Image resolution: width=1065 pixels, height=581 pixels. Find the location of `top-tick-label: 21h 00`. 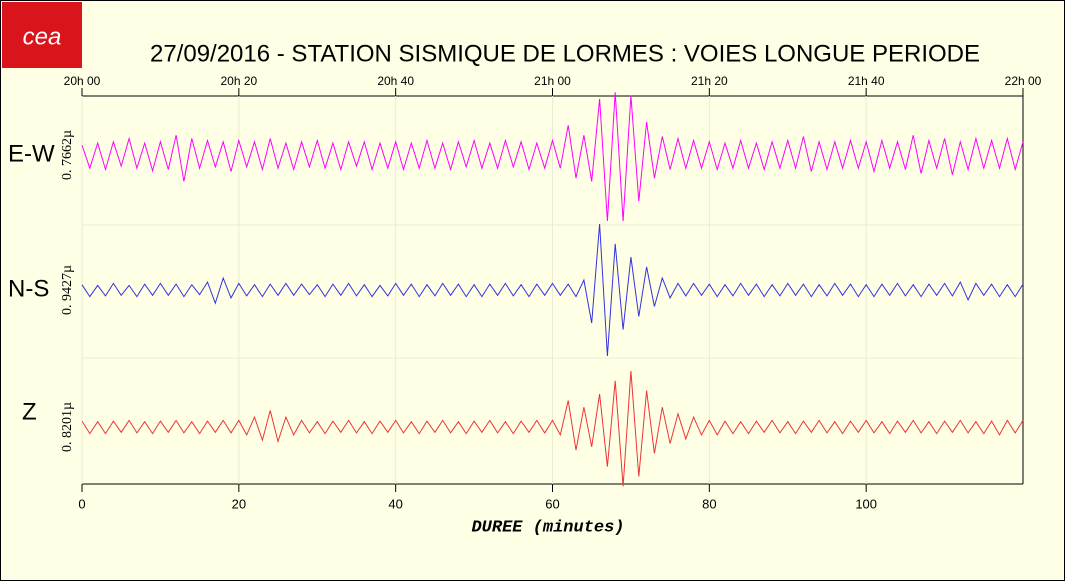

top-tick-label: 21h 00 is located at coordinates (552, 81).